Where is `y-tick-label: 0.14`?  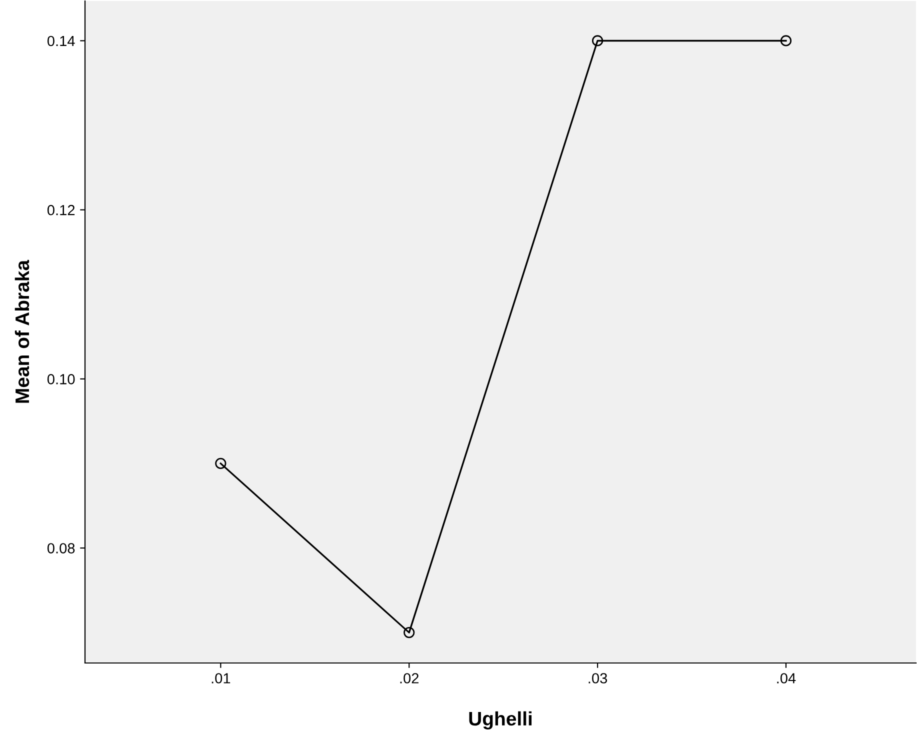 y-tick-label: 0.14 is located at coordinates (61, 41).